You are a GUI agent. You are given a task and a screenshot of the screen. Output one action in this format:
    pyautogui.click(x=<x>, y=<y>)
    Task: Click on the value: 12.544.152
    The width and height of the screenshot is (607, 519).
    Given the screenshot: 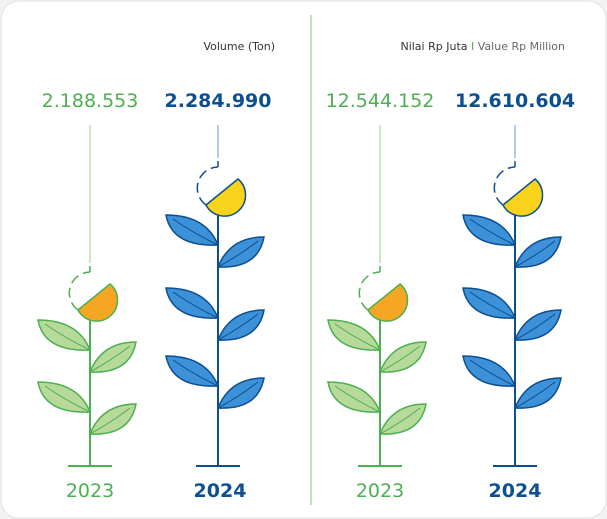 What is the action you would take?
    pyautogui.click(x=380, y=101)
    